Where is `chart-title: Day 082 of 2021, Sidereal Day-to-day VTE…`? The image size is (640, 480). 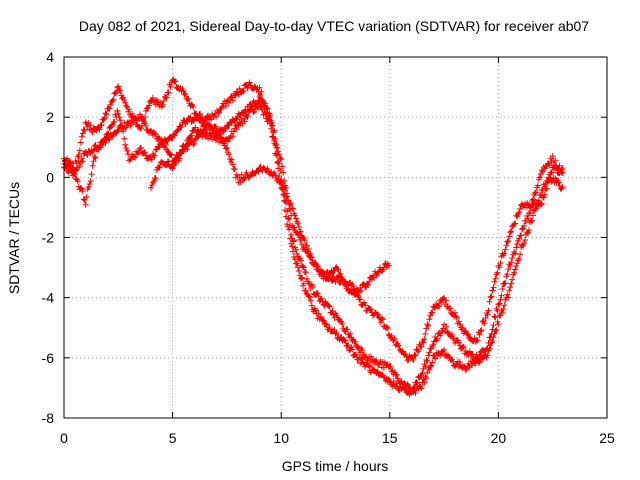 chart-title: Day 082 of 2021, Sidereal Day-to-day VTE… is located at coordinates (334, 26).